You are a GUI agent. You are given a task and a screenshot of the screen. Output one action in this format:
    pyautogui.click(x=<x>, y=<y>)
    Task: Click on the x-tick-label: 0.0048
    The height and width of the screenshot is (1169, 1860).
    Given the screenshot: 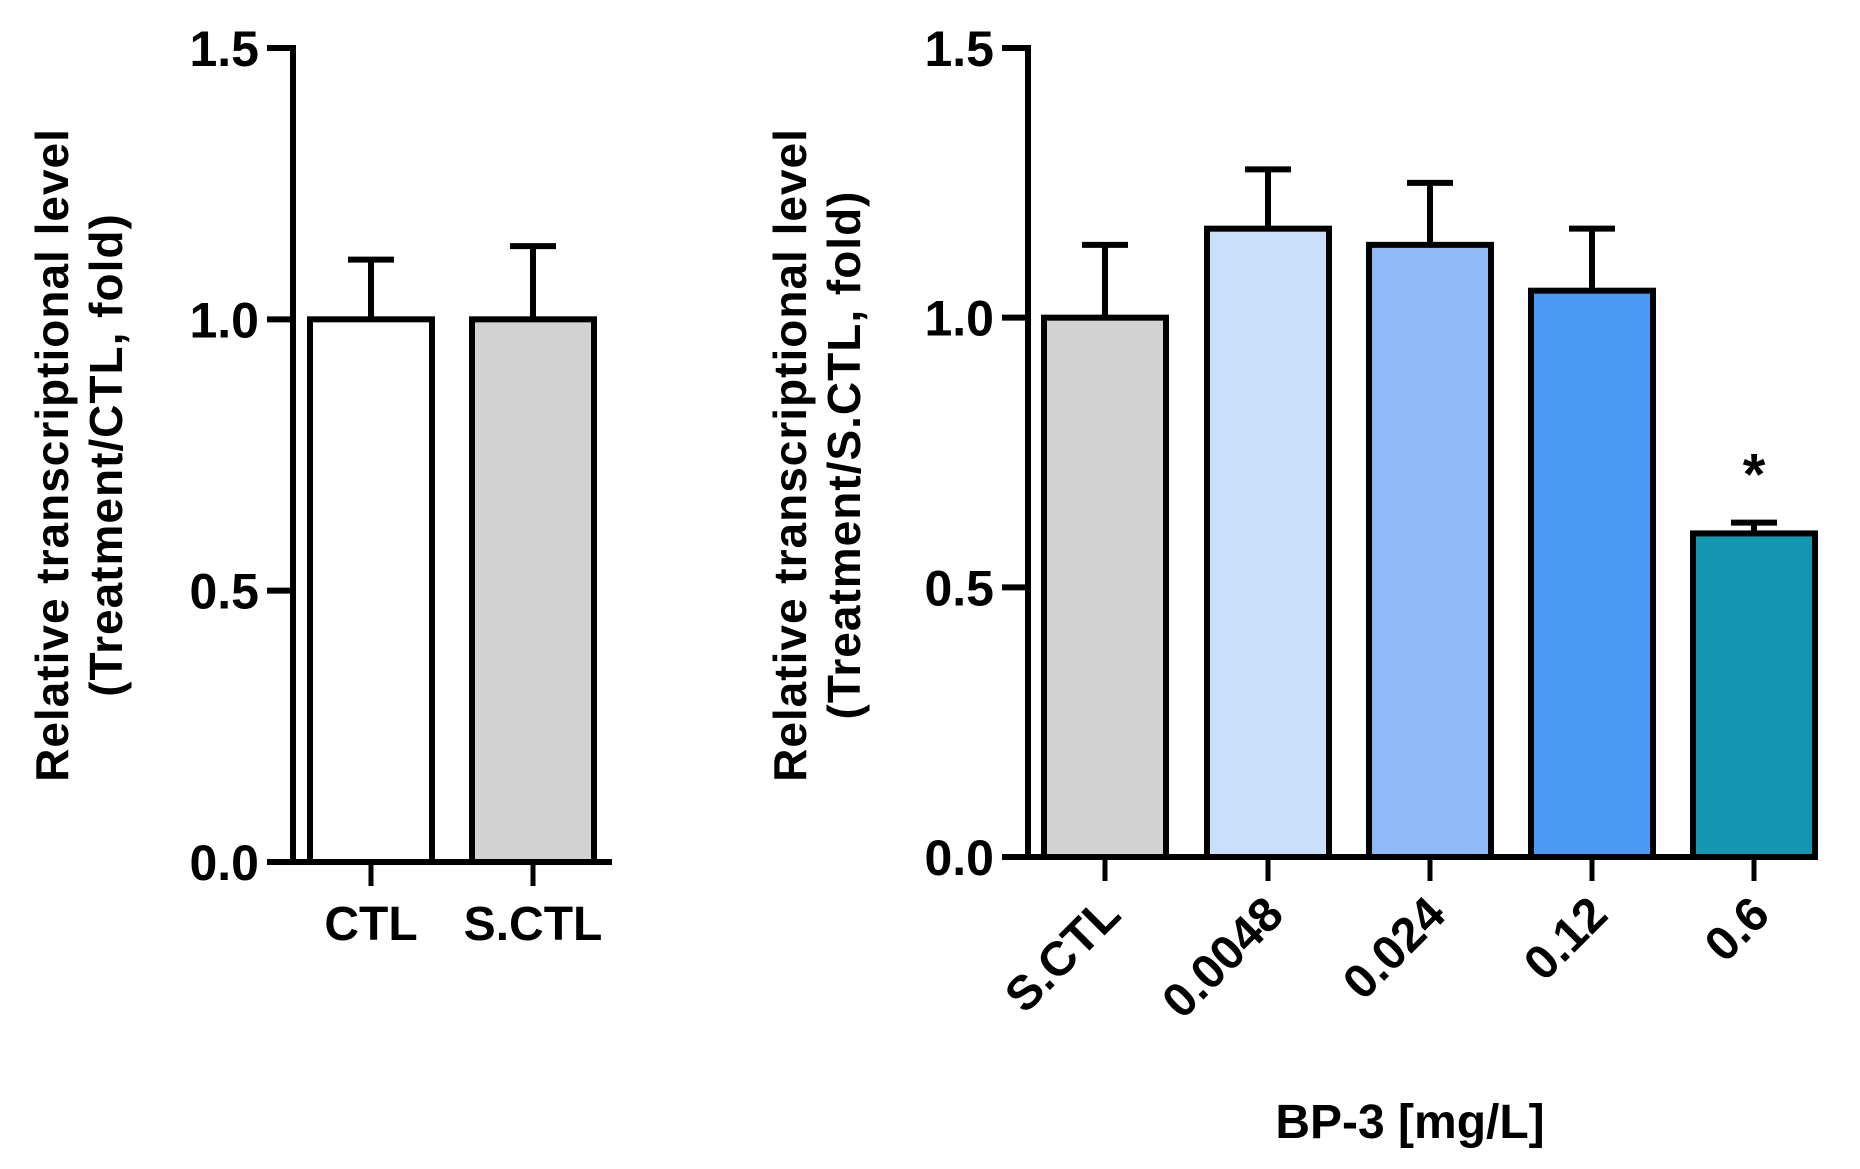 What is the action you would take?
    pyautogui.click(x=1222, y=957)
    